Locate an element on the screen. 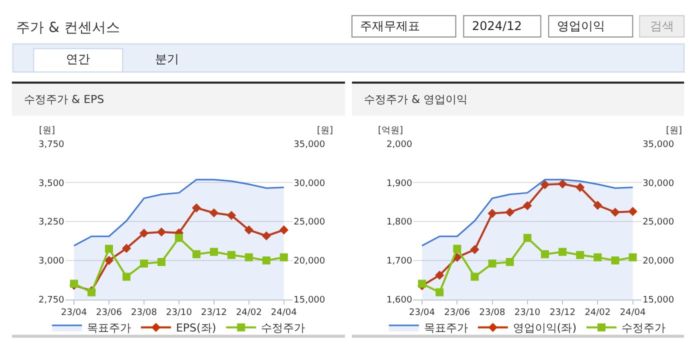  text: 연간 is located at coordinates (78, 59).